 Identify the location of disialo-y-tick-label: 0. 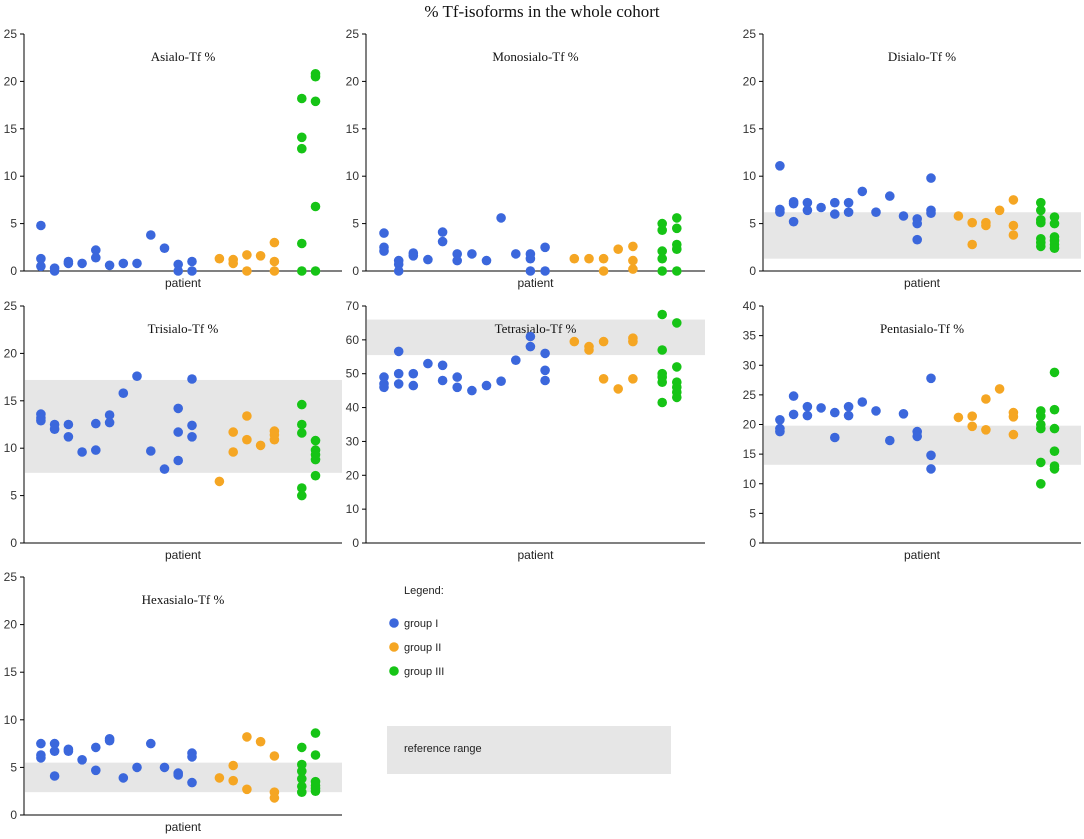
(752, 271).